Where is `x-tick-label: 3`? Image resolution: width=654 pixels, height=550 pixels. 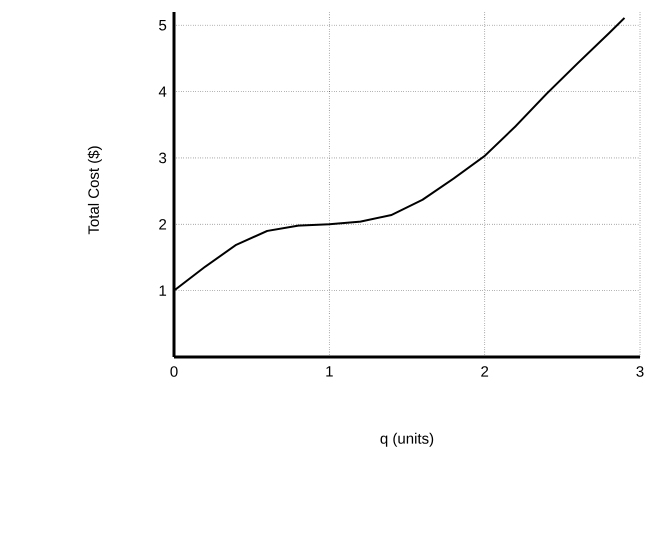
x-tick-label: 3 is located at coordinates (640, 371).